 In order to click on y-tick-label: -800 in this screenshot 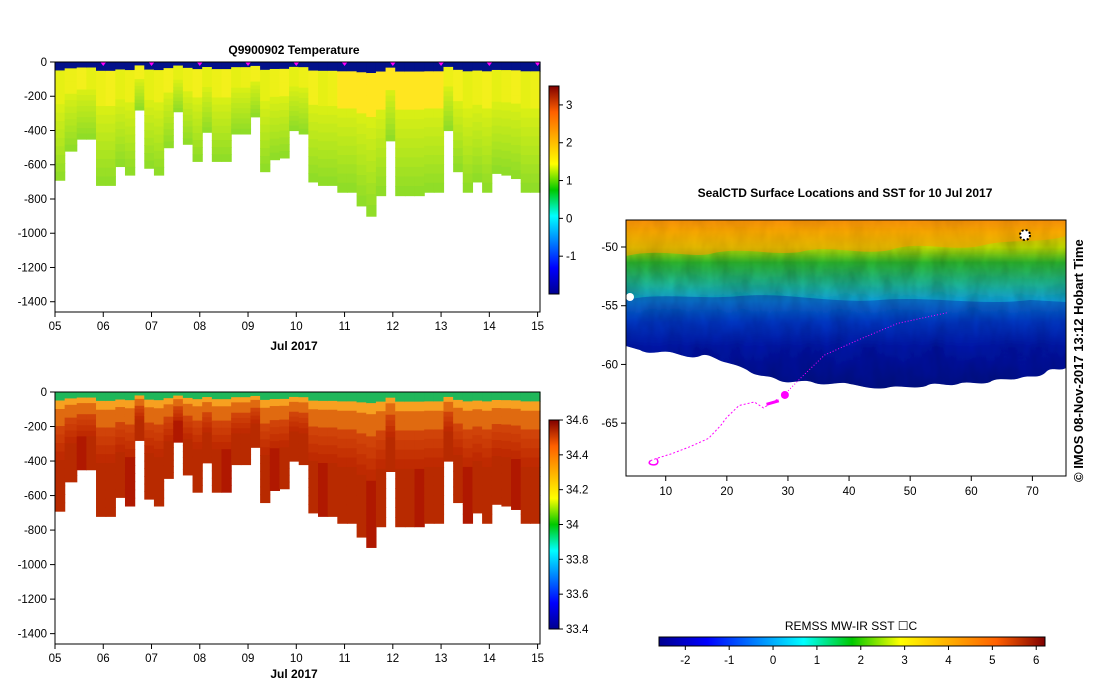, I will do `click(35, 531)`.